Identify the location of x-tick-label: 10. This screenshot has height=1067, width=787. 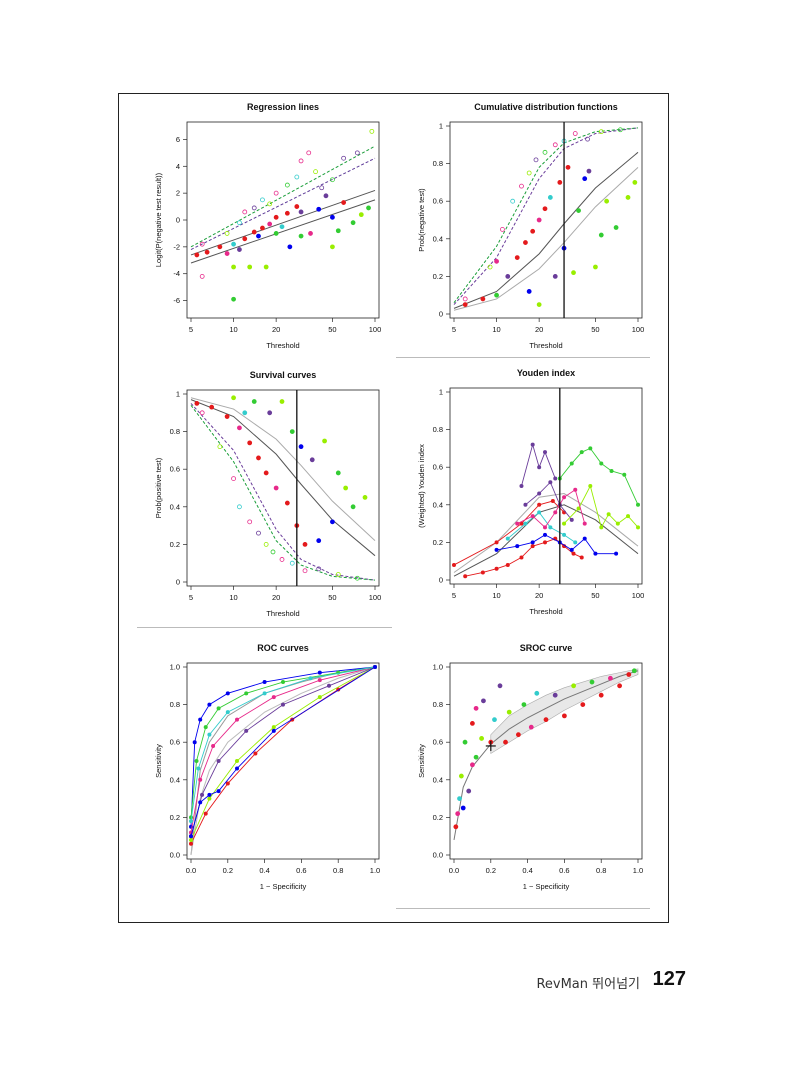
(233, 597).